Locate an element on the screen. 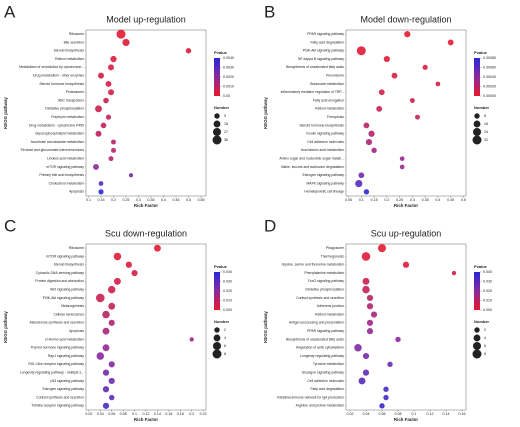  x-tick-label: 0.14 is located at coordinates (446, 414).